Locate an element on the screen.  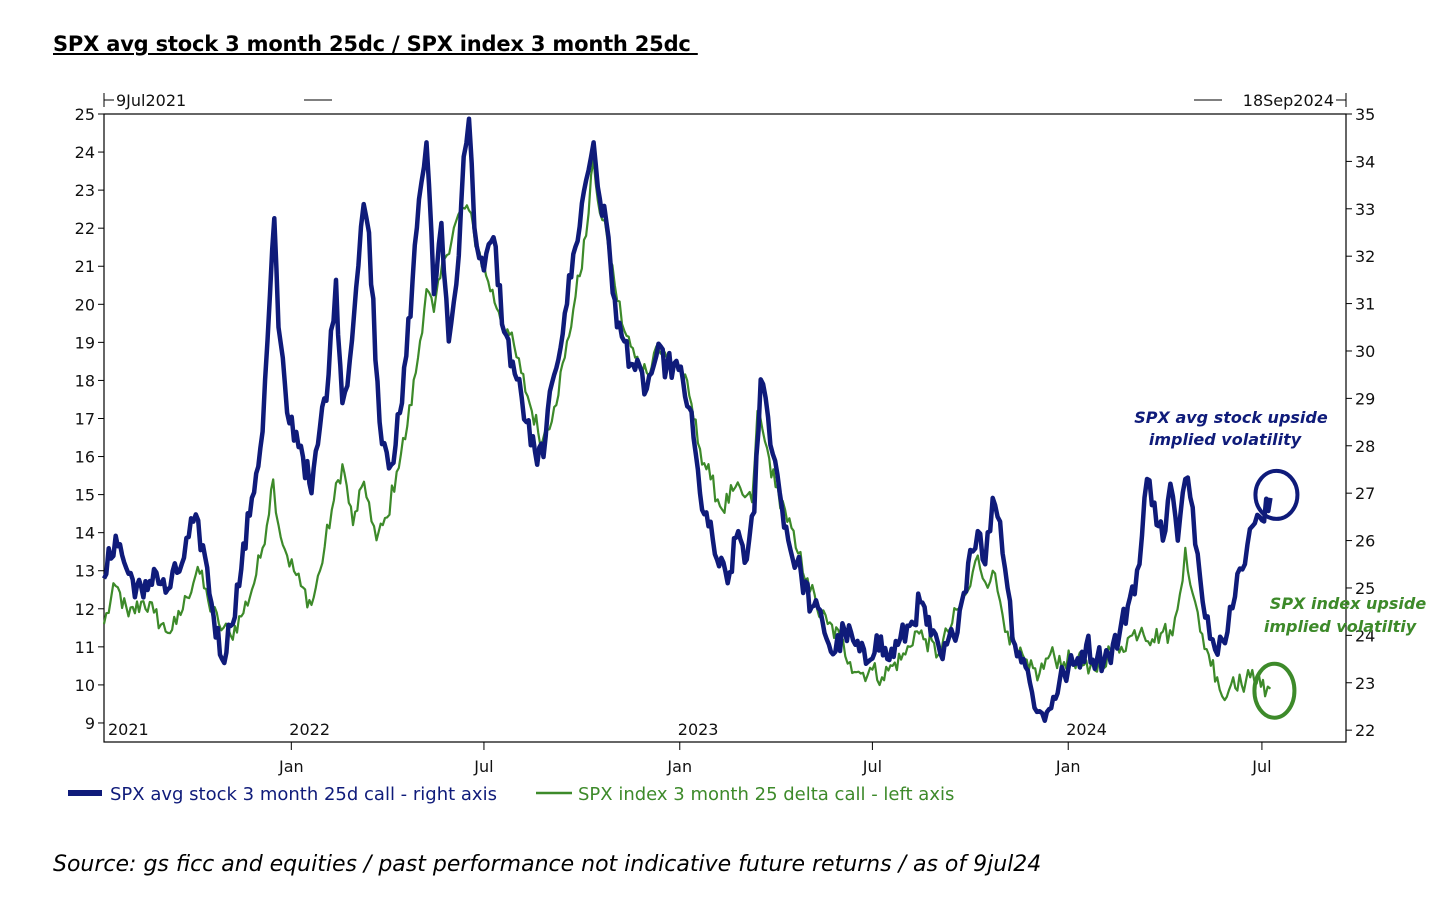
right-axis-label: 28 is located at coordinates (1365, 446).